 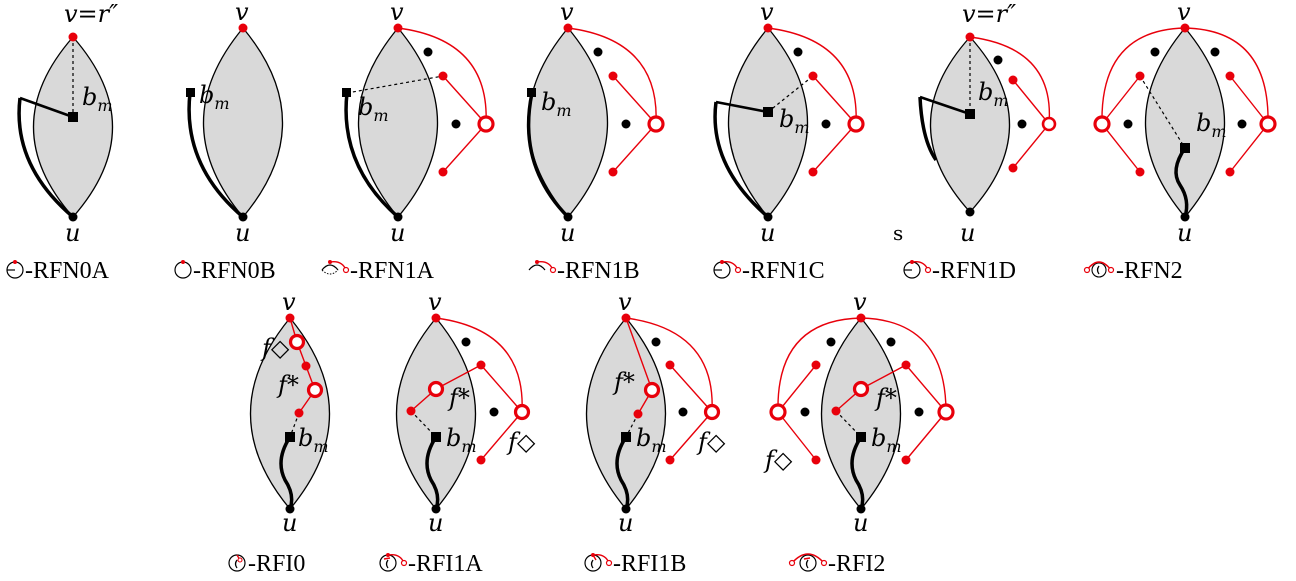 What do you see at coordinates (1099, 269) in the screenshot?
I see `pictogram-rfn2-icon` at bounding box center [1099, 269].